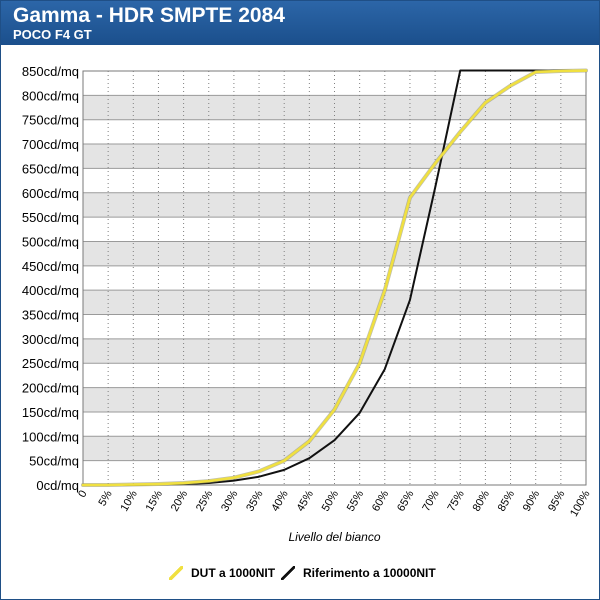 The height and width of the screenshot is (600, 600). I want to click on x-tick-label: 50%, so click(331, 500).